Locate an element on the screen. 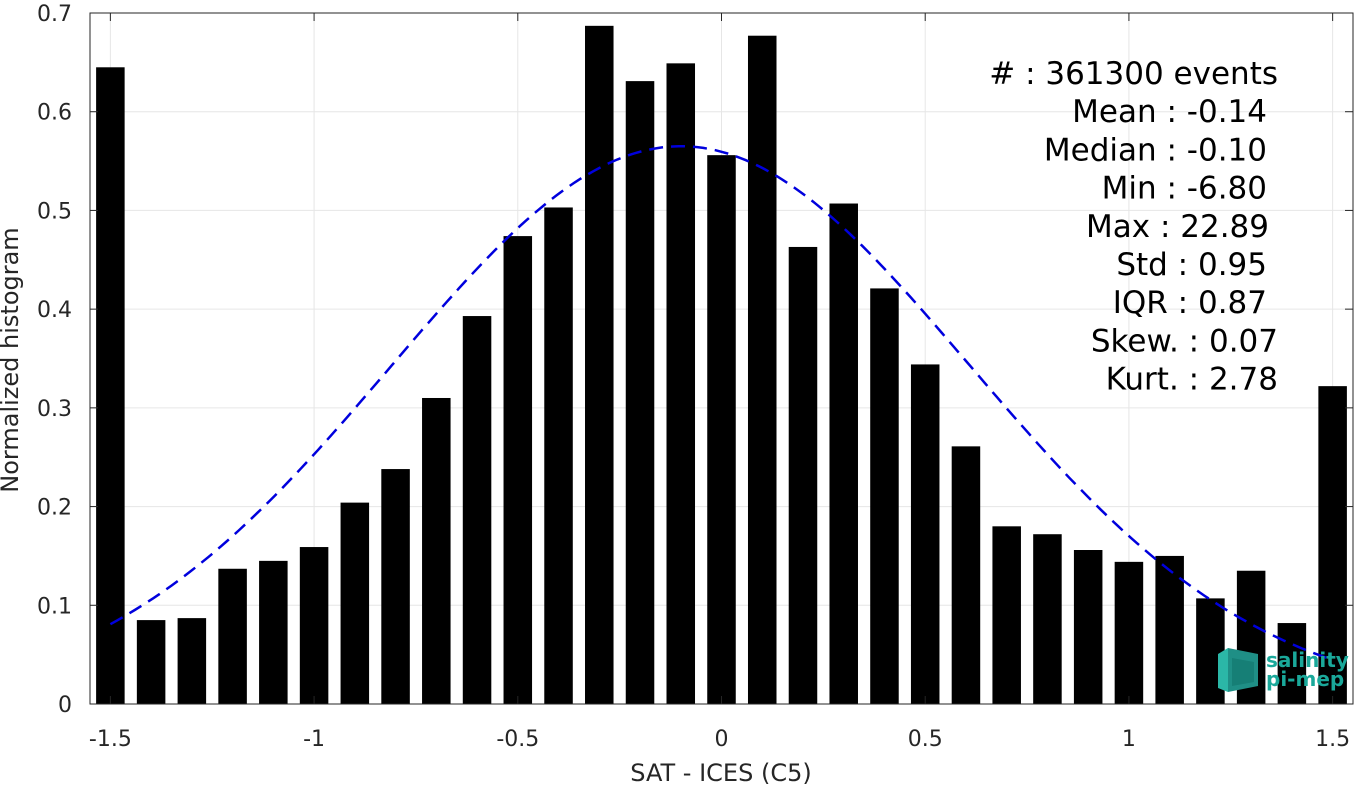 This screenshot has height=785, width=1367. y-axis-label: Normalized histogram is located at coordinates (12, 359).